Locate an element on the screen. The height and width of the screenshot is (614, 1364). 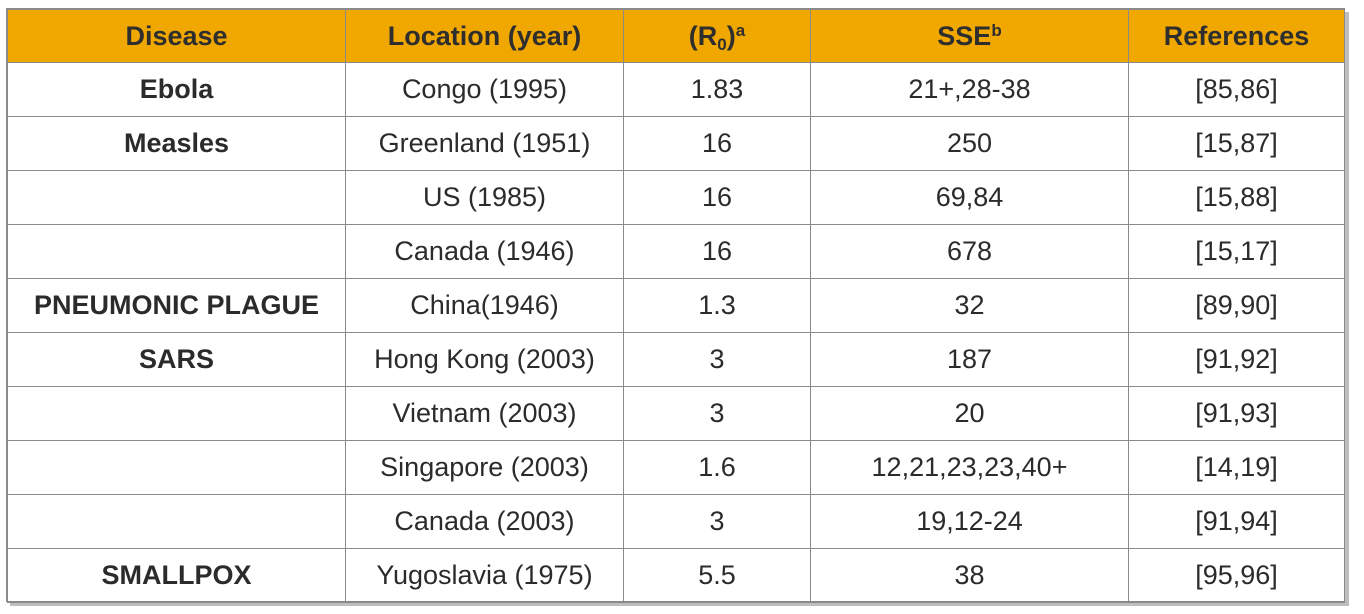
sse-cell: 69,84 is located at coordinates (969, 197).